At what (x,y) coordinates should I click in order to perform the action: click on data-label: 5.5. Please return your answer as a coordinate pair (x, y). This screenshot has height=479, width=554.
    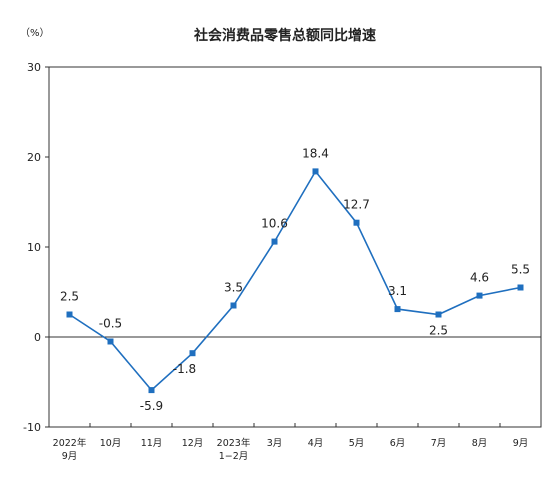
    Looking at the image, I should click on (520, 270).